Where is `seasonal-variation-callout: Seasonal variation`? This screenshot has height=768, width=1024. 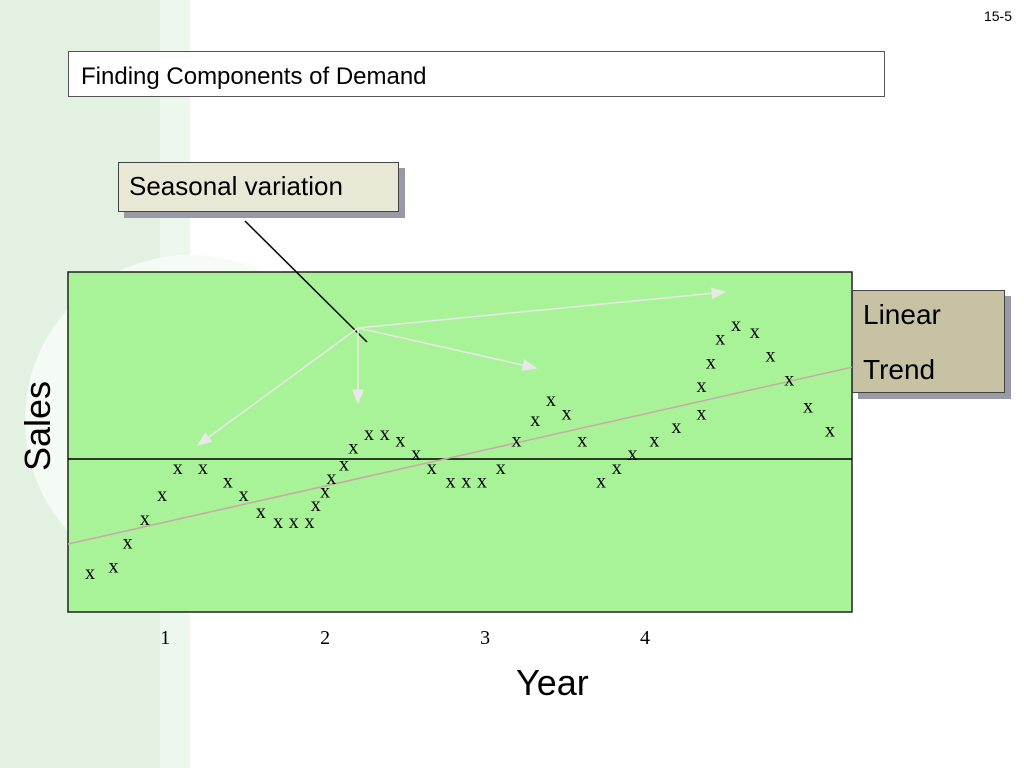 seasonal-variation-callout: Seasonal variation is located at coordinates (258, 187).